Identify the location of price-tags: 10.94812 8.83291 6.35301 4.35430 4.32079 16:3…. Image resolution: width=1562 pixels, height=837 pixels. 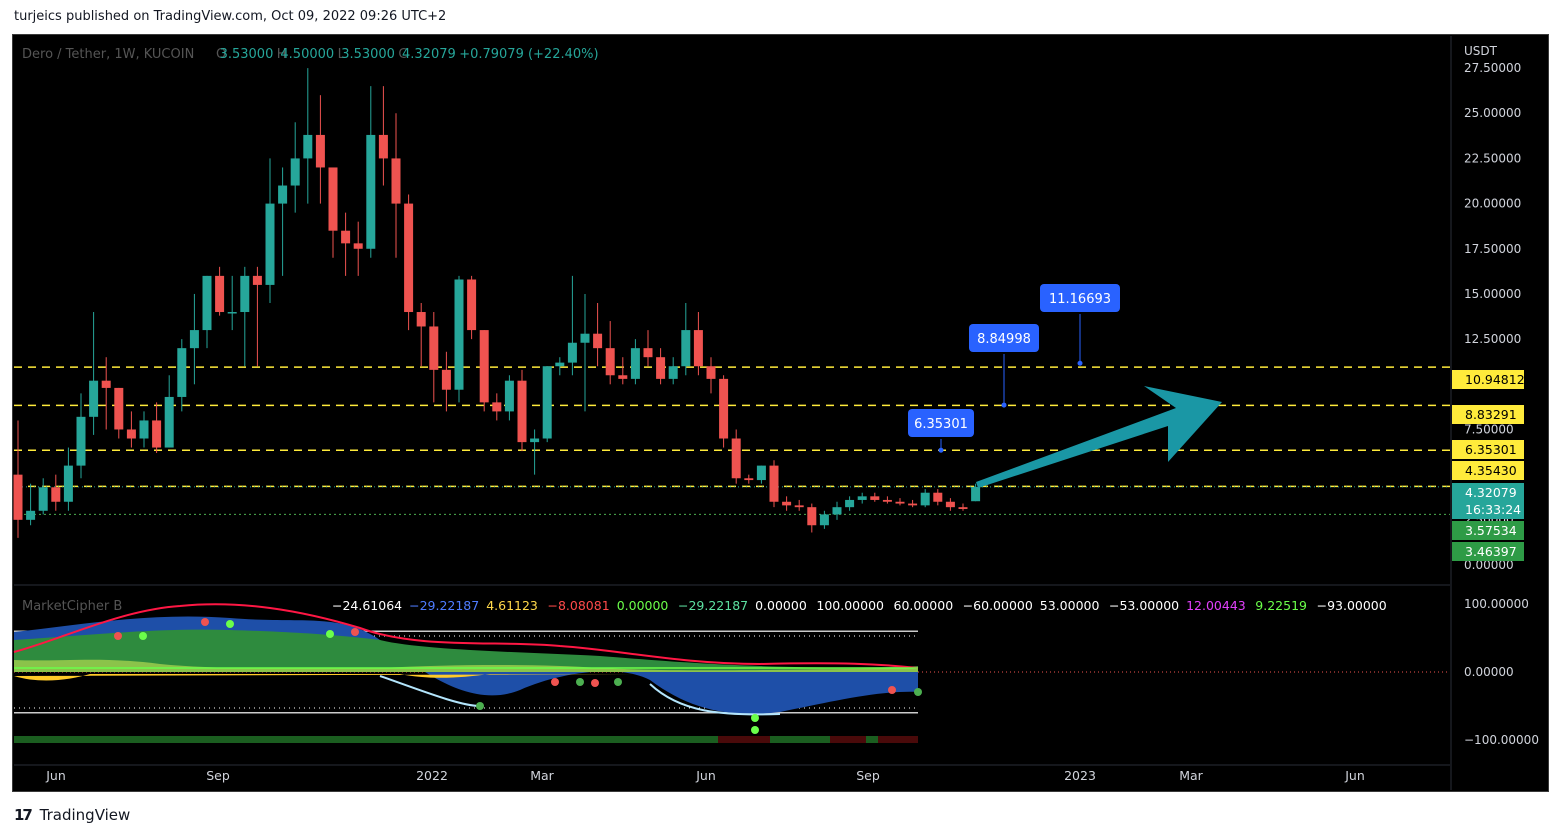
(1488, 465).